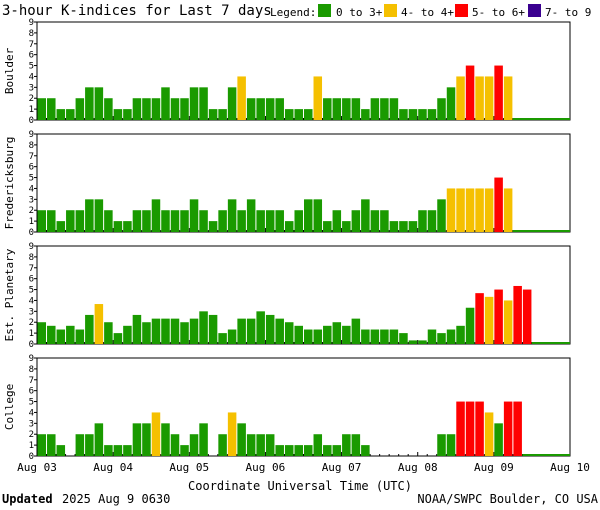 The width and height of the screenshot is (600, 510). Describe the element at coordinates (498, 12) in the screenshot. I see `legend-text-5-to-6: 5- to 6+` at that location.